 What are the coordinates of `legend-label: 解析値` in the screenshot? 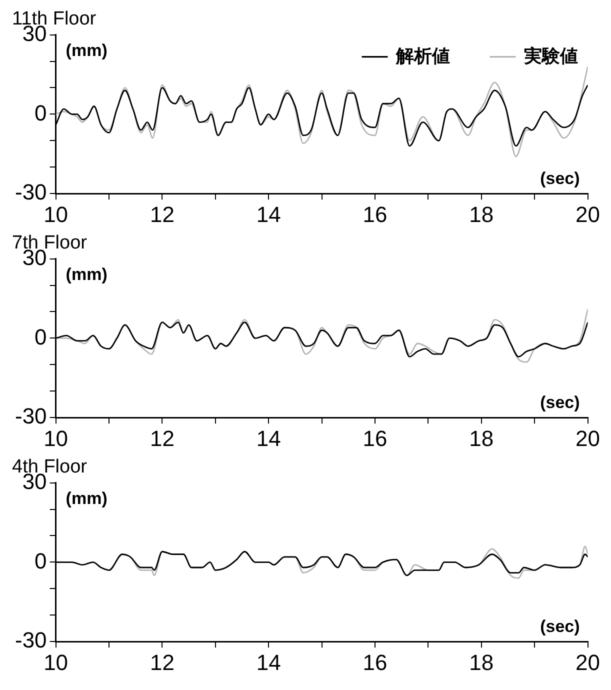 It's located at (422, 56).